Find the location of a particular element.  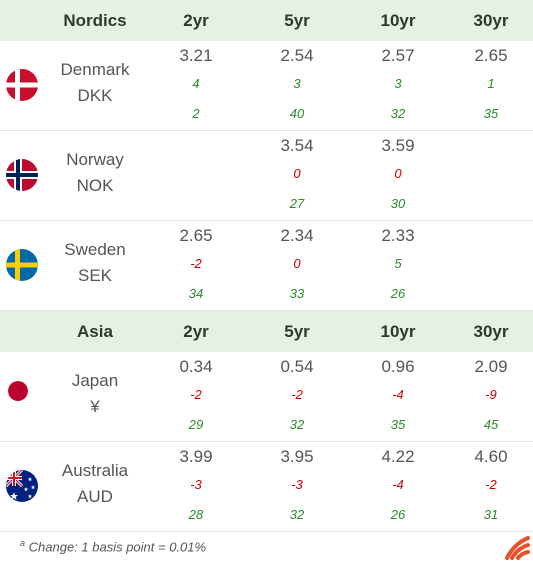

yield-value: 3.95 is located at coordinates (297, 456).